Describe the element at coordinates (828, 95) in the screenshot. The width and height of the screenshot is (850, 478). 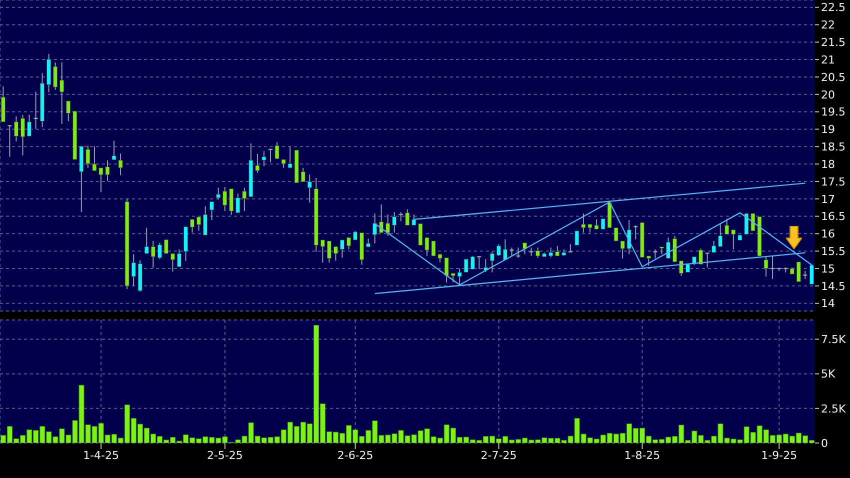
I see `y-tick-label: 20` at that location.